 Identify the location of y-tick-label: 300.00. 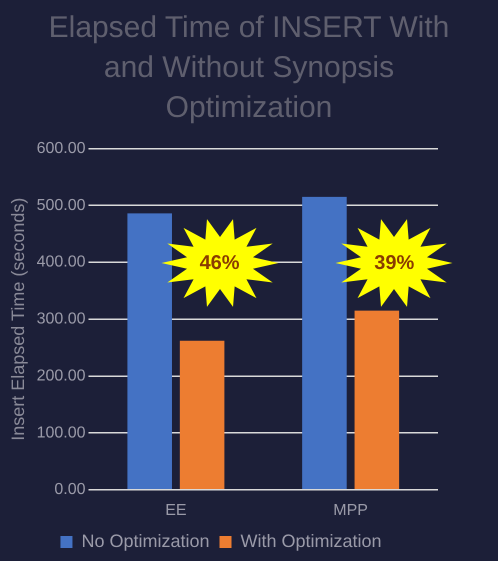
(61, 319).